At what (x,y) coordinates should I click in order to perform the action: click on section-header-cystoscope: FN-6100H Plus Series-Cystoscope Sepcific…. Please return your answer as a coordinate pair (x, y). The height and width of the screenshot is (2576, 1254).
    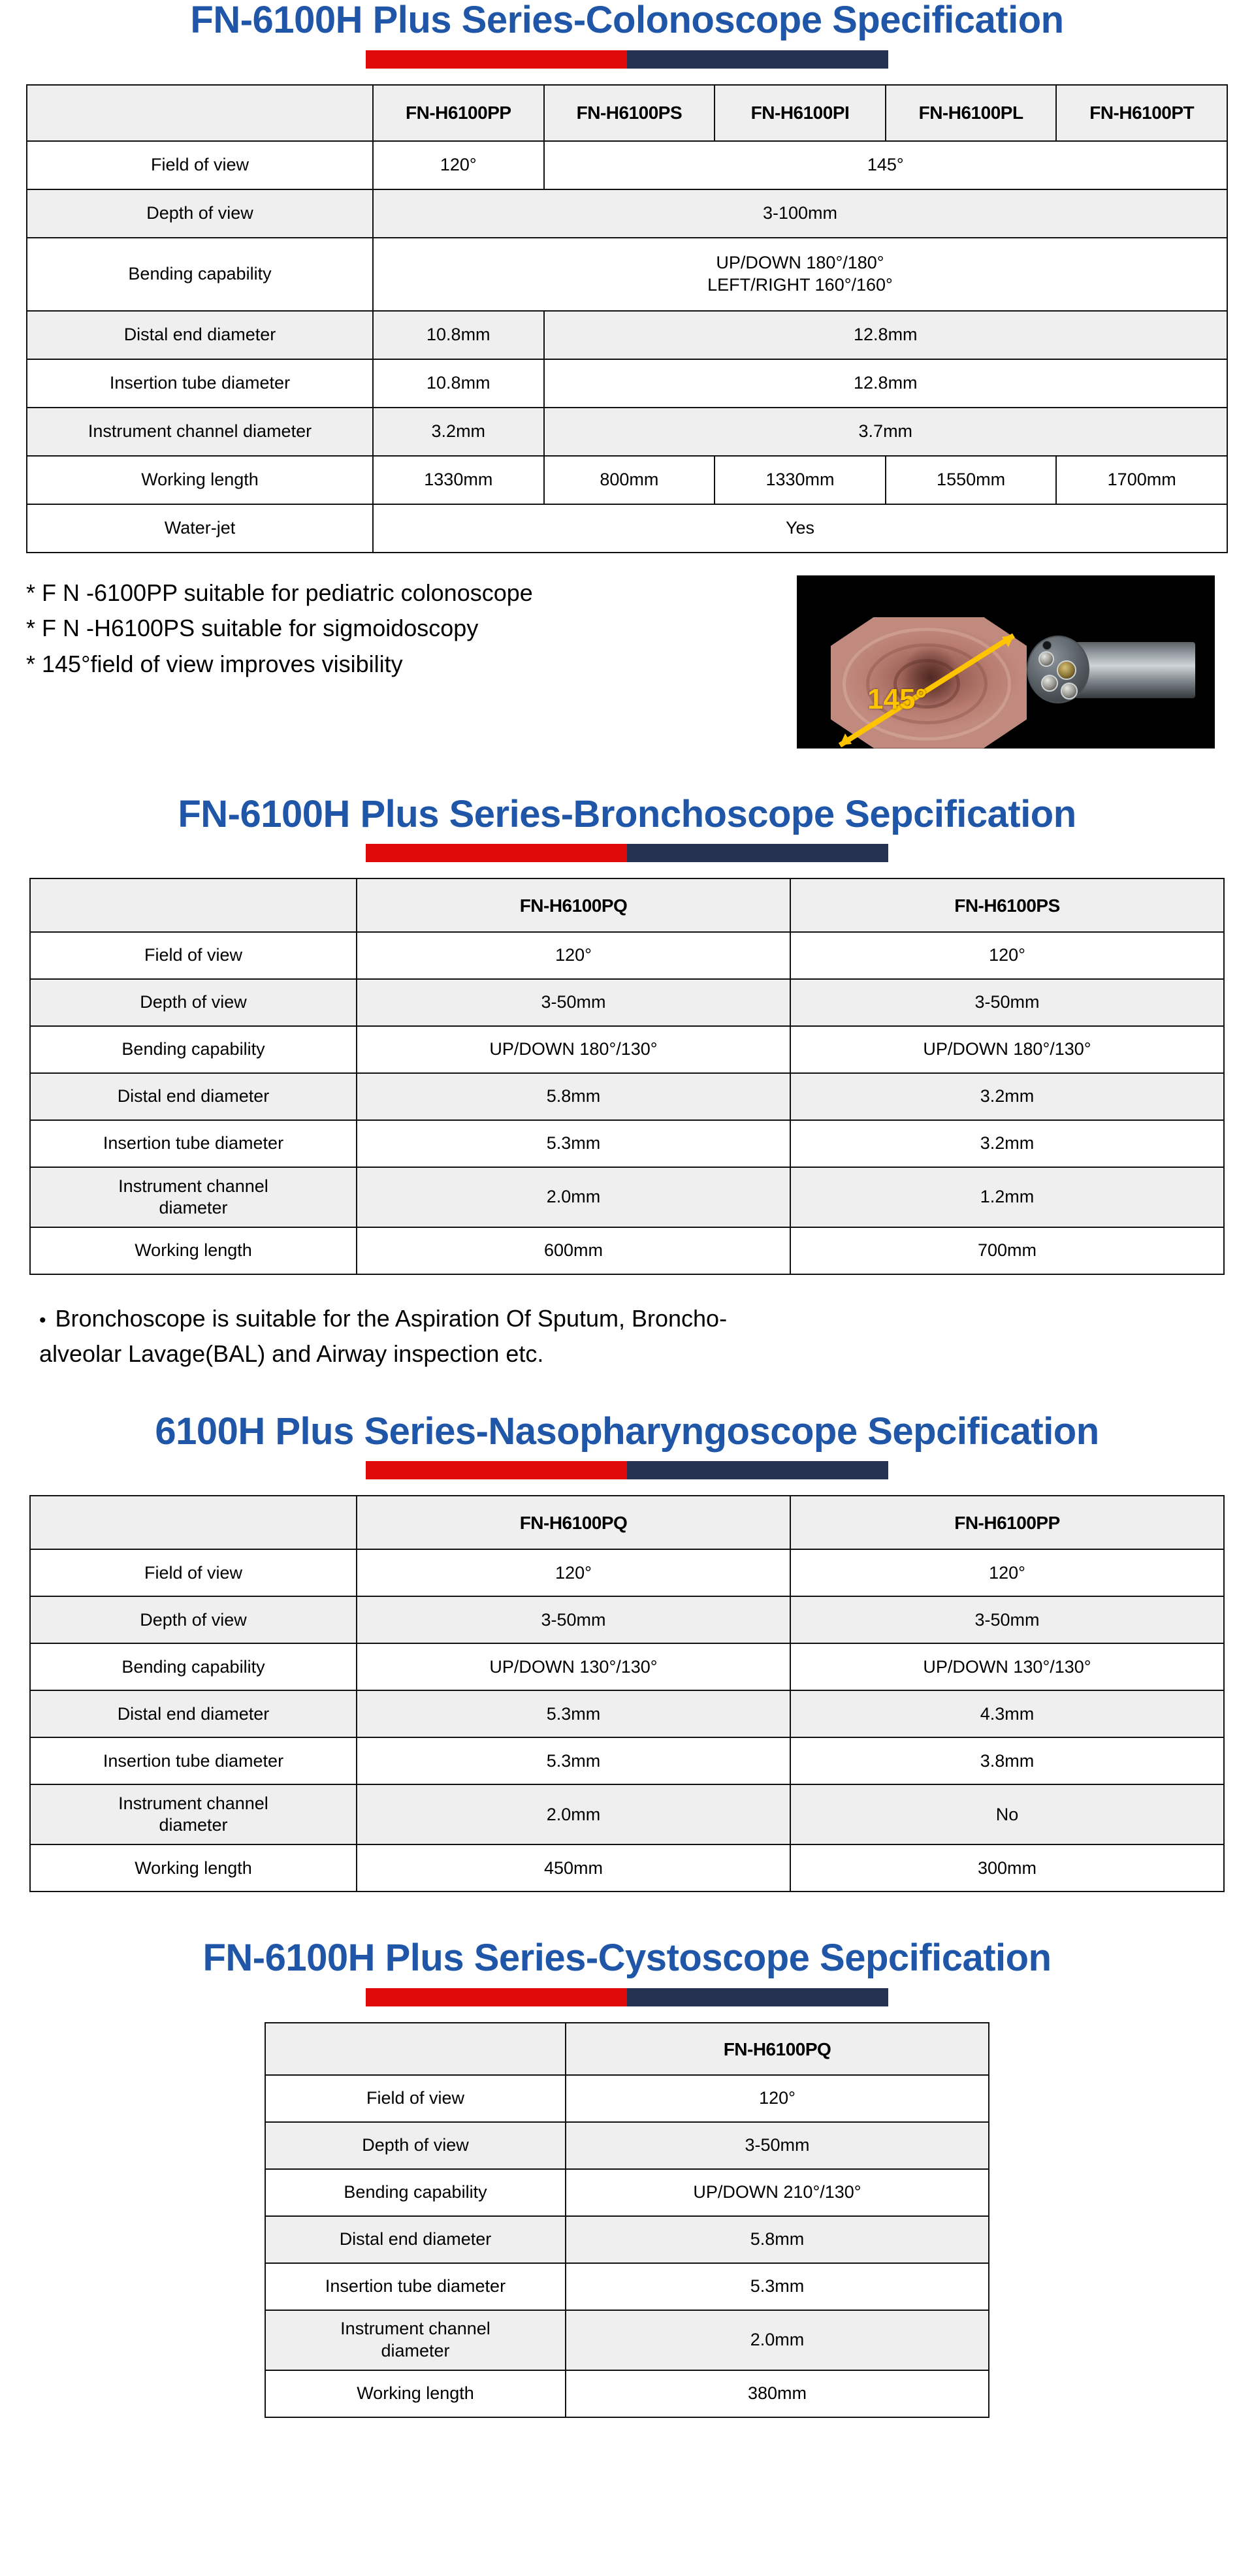
    Looking at the image, I should click on (627, 1972).